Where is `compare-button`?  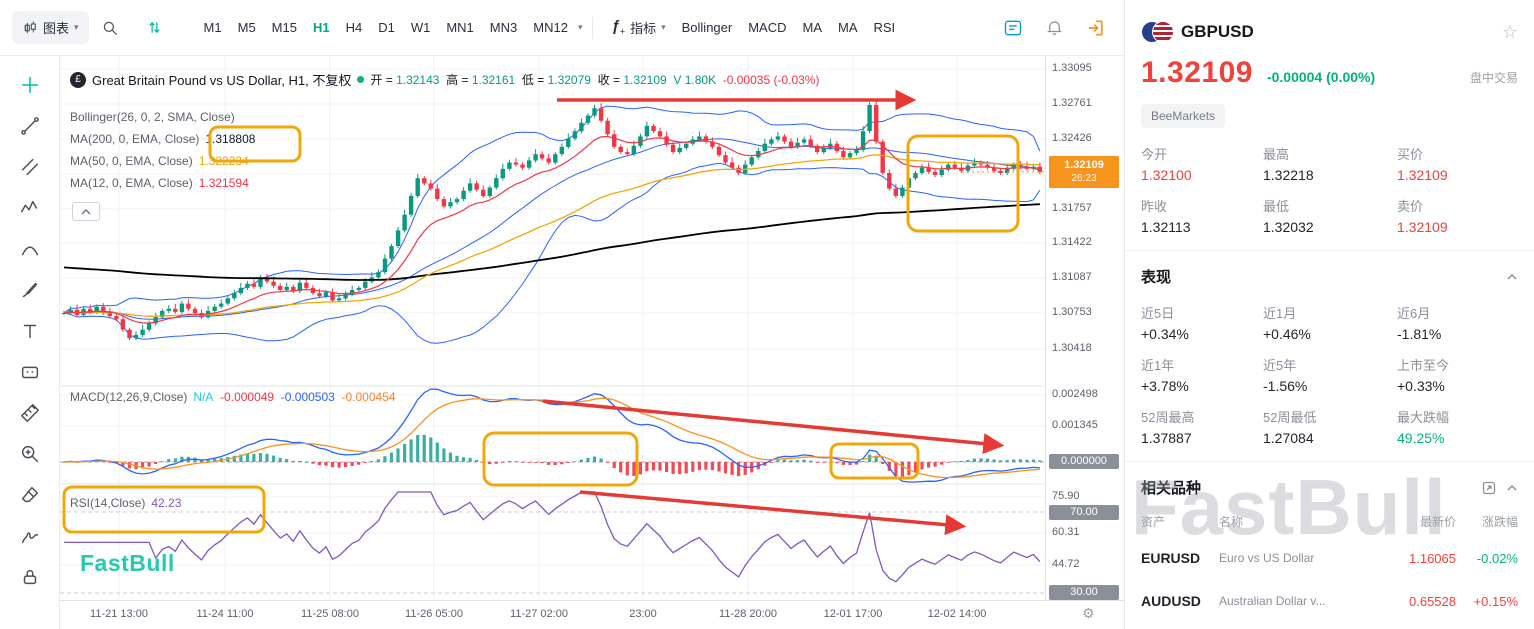
compare-button is located at coordinates (154, 27).